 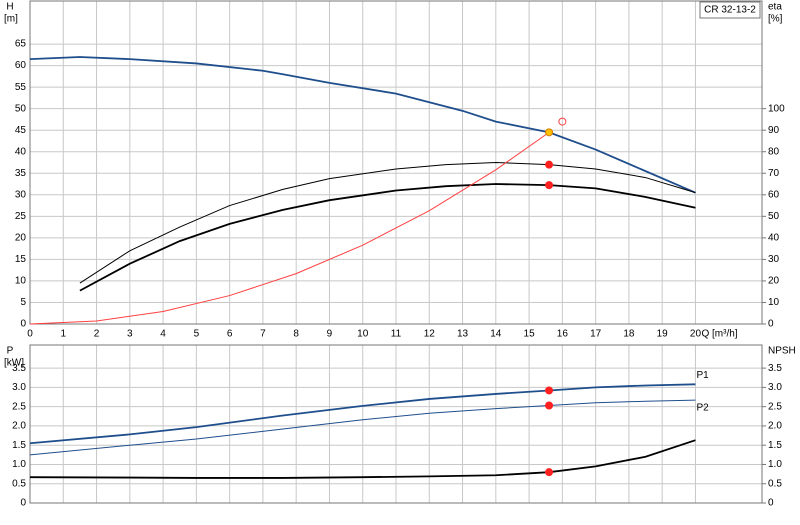 I want to click on y-tick-label: 20, so click(x=21, y=238).